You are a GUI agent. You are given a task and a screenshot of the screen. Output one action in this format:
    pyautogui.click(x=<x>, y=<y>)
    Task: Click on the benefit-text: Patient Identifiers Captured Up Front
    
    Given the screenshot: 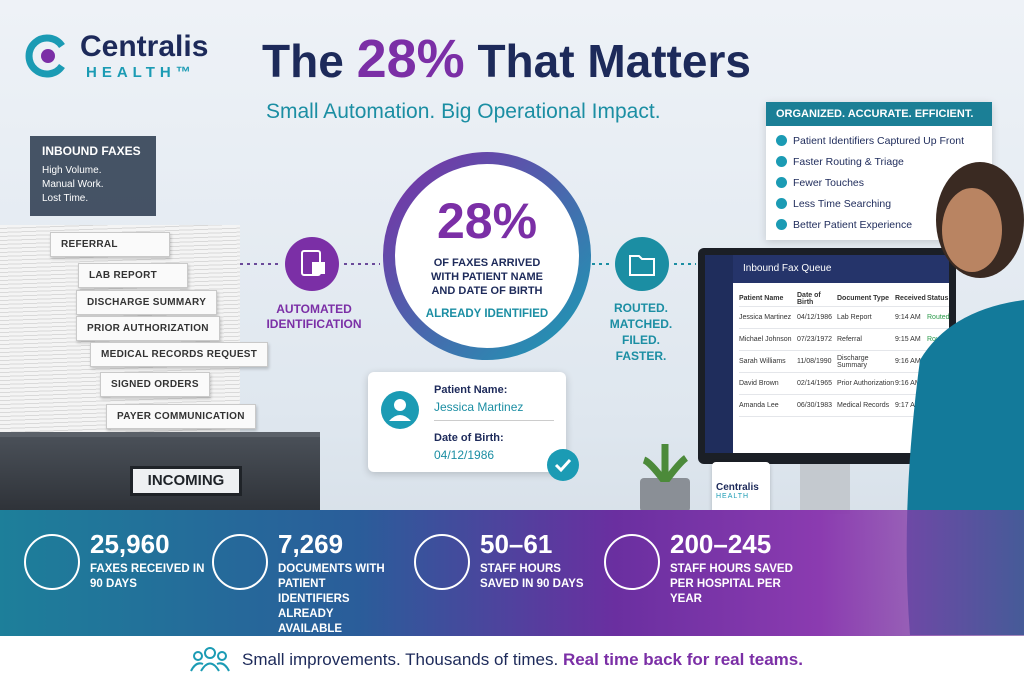 What is the action you would take?
    pyautogui.click(x=879, y=140)
    